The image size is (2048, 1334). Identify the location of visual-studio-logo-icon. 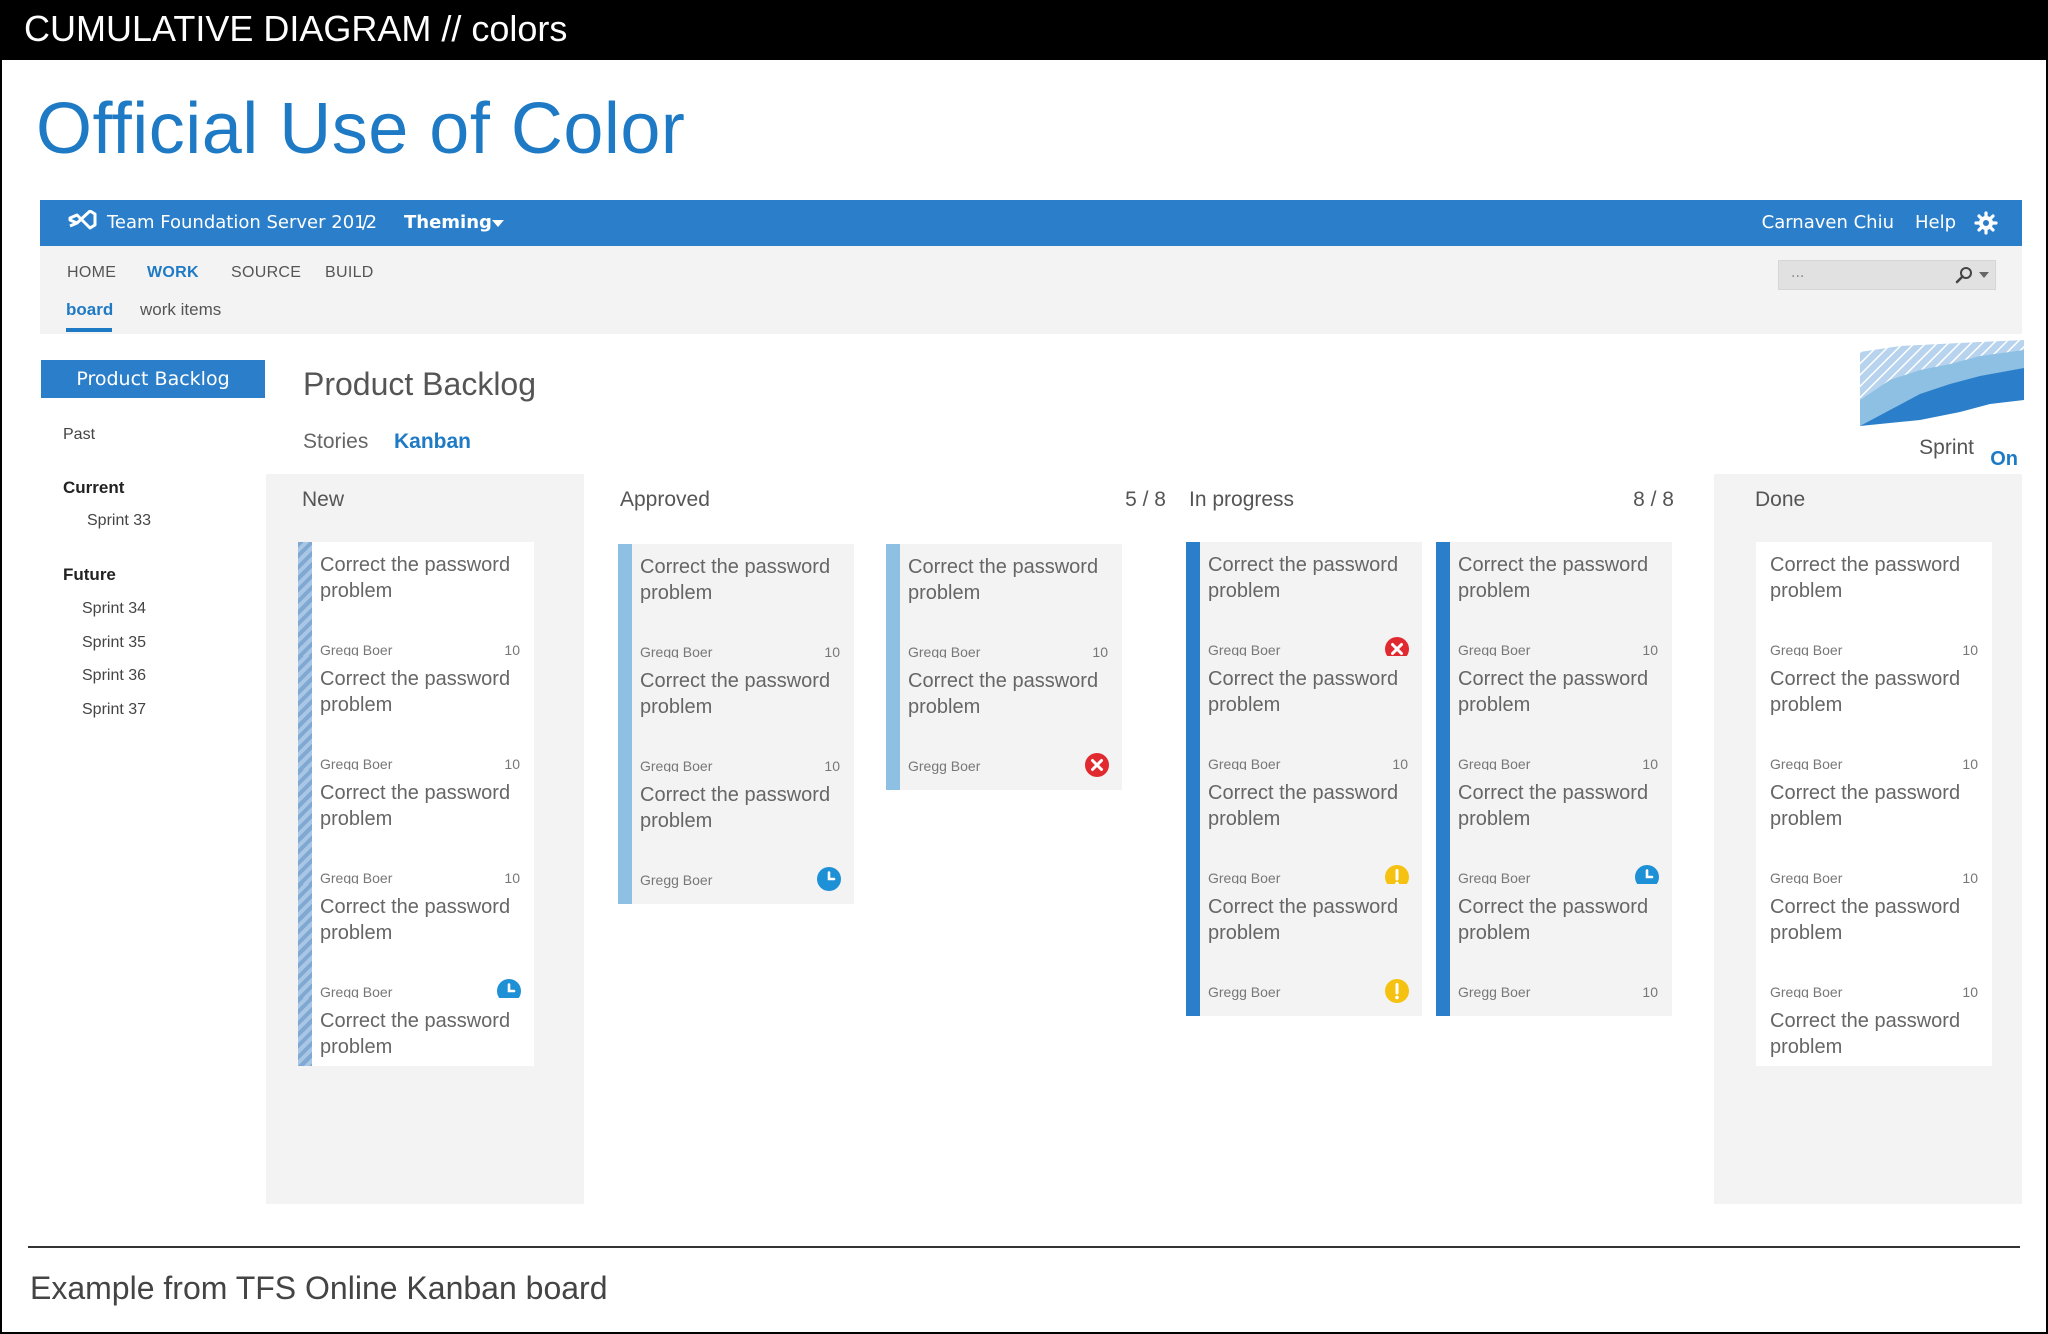
(83, 223).